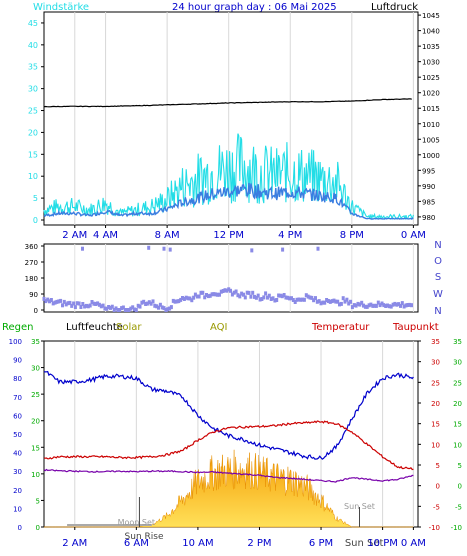  Describe the element at coordinates (35, 369) in the screenshot. I see `solar-tick-label-6: 30` at that location.